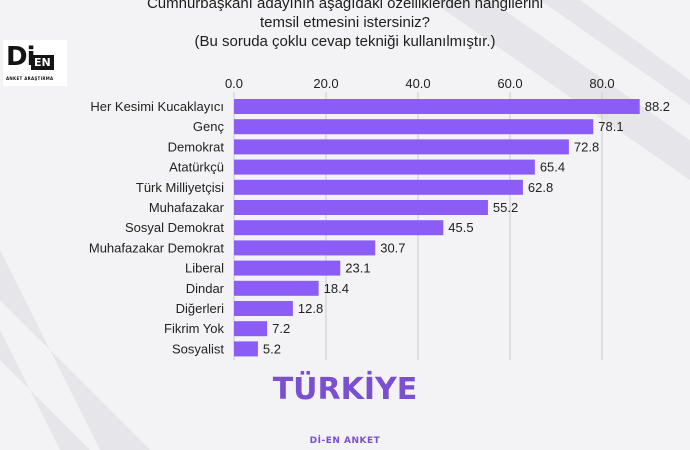  What do you see at coordinates (174, 227) in the screenshot?
I see `category-label: Sosyal Demokrat` at bounding box center [174, 227].